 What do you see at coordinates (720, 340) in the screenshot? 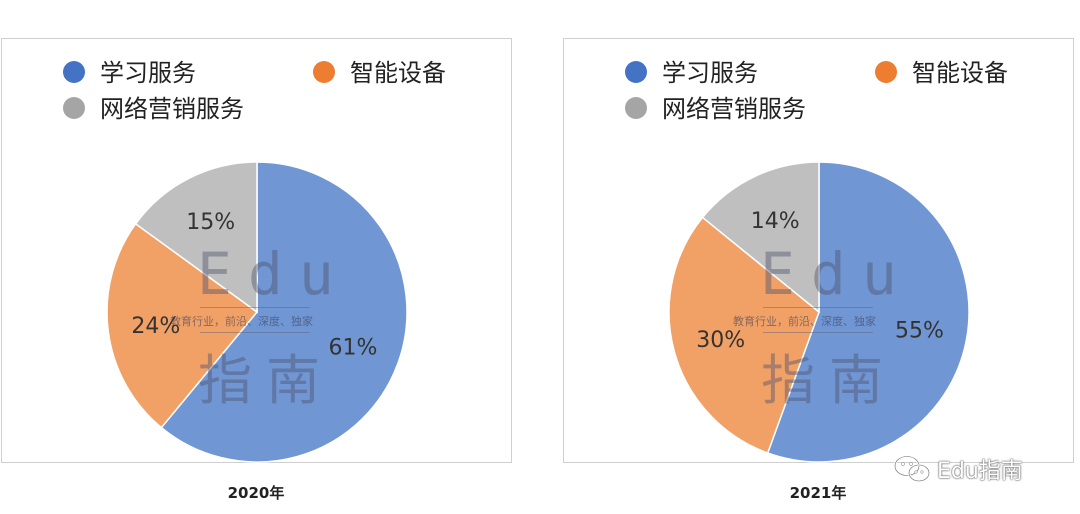
I see `data-label: 30%` at bounding box center [720, 340].